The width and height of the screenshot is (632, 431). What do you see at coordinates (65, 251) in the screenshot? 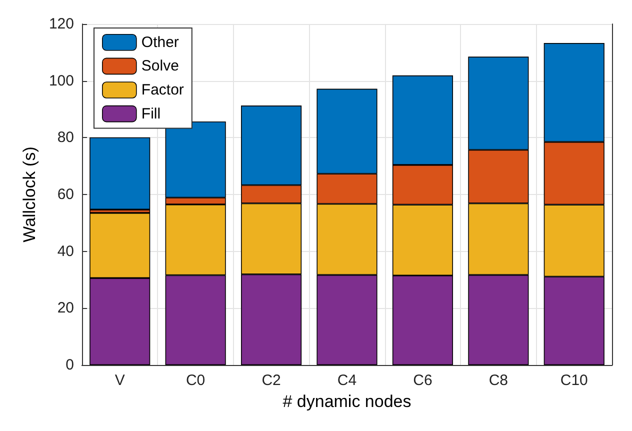
I see `y-tick-label: 40` at bounding box center [65, 251].